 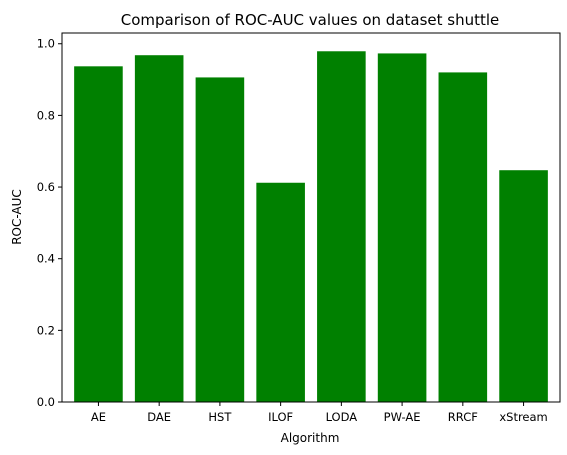 I want to click on x-tick-label: AE, so click(x=98, y=417).